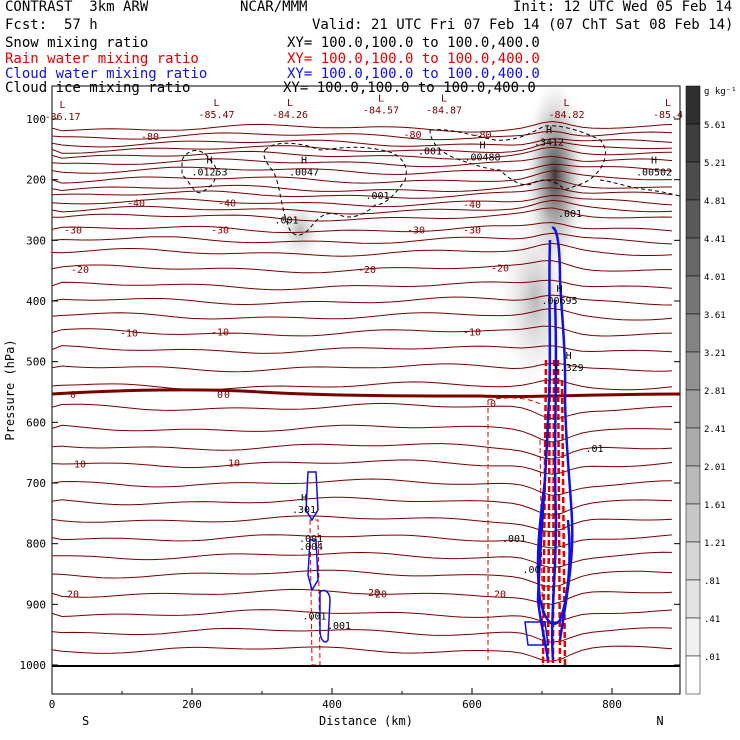 This screenshot has height=740, width=740. I want to click on field-xy-snow: XY= 100.0,100.0 to 100.0,400.0, so click(413, 43).